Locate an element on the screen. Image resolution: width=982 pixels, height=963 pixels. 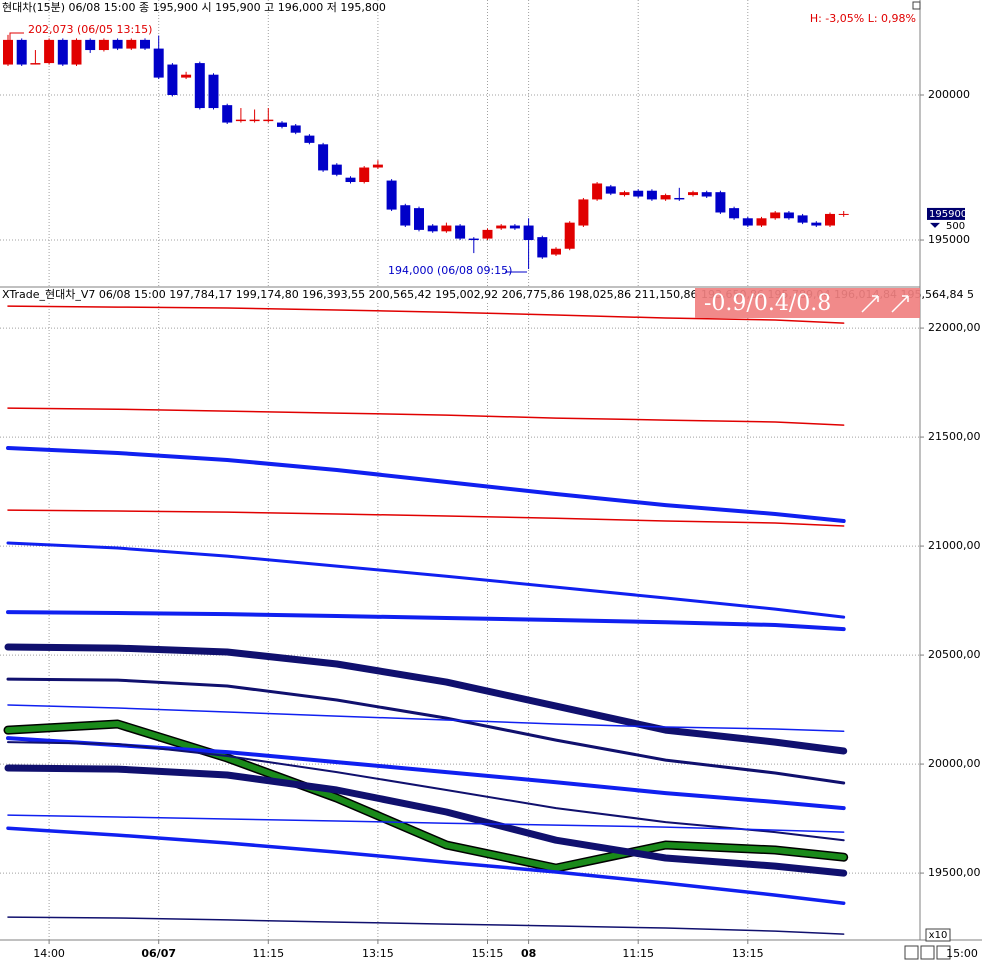
annotation-arrow is located at coordinates (16, 37).